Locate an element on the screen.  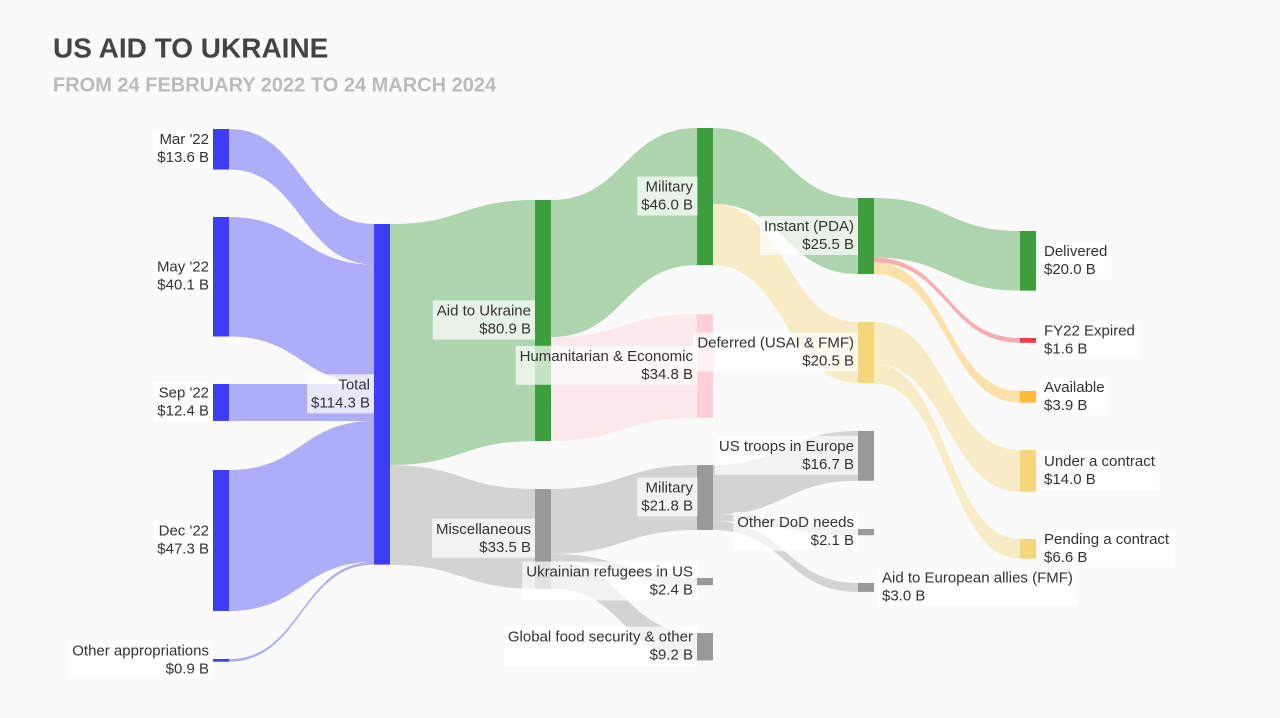
node-value: $34.8 B is located at coordinates (667, 374).